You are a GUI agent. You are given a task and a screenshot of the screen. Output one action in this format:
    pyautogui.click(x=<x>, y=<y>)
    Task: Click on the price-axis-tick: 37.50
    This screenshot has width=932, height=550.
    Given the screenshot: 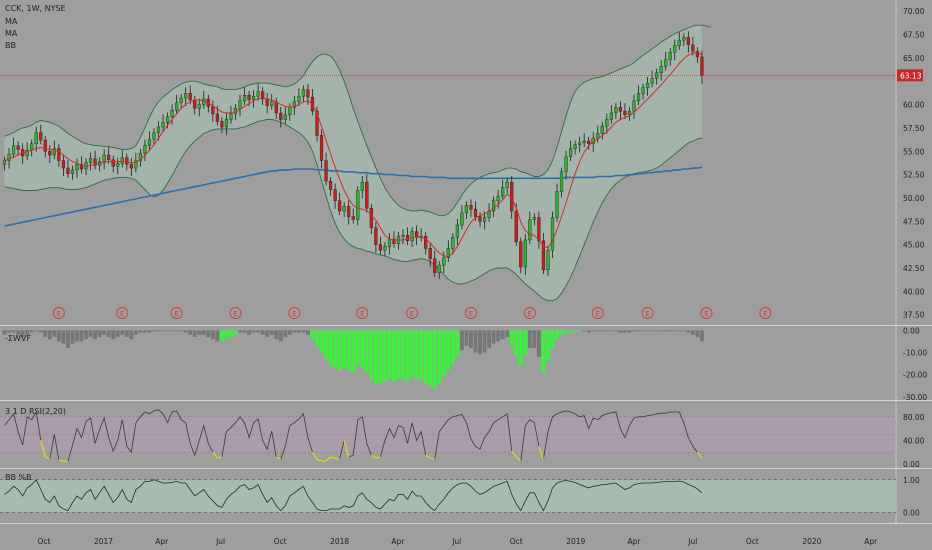 What is the action you would take?
    pyautogui.click(x=914, y=315)
    